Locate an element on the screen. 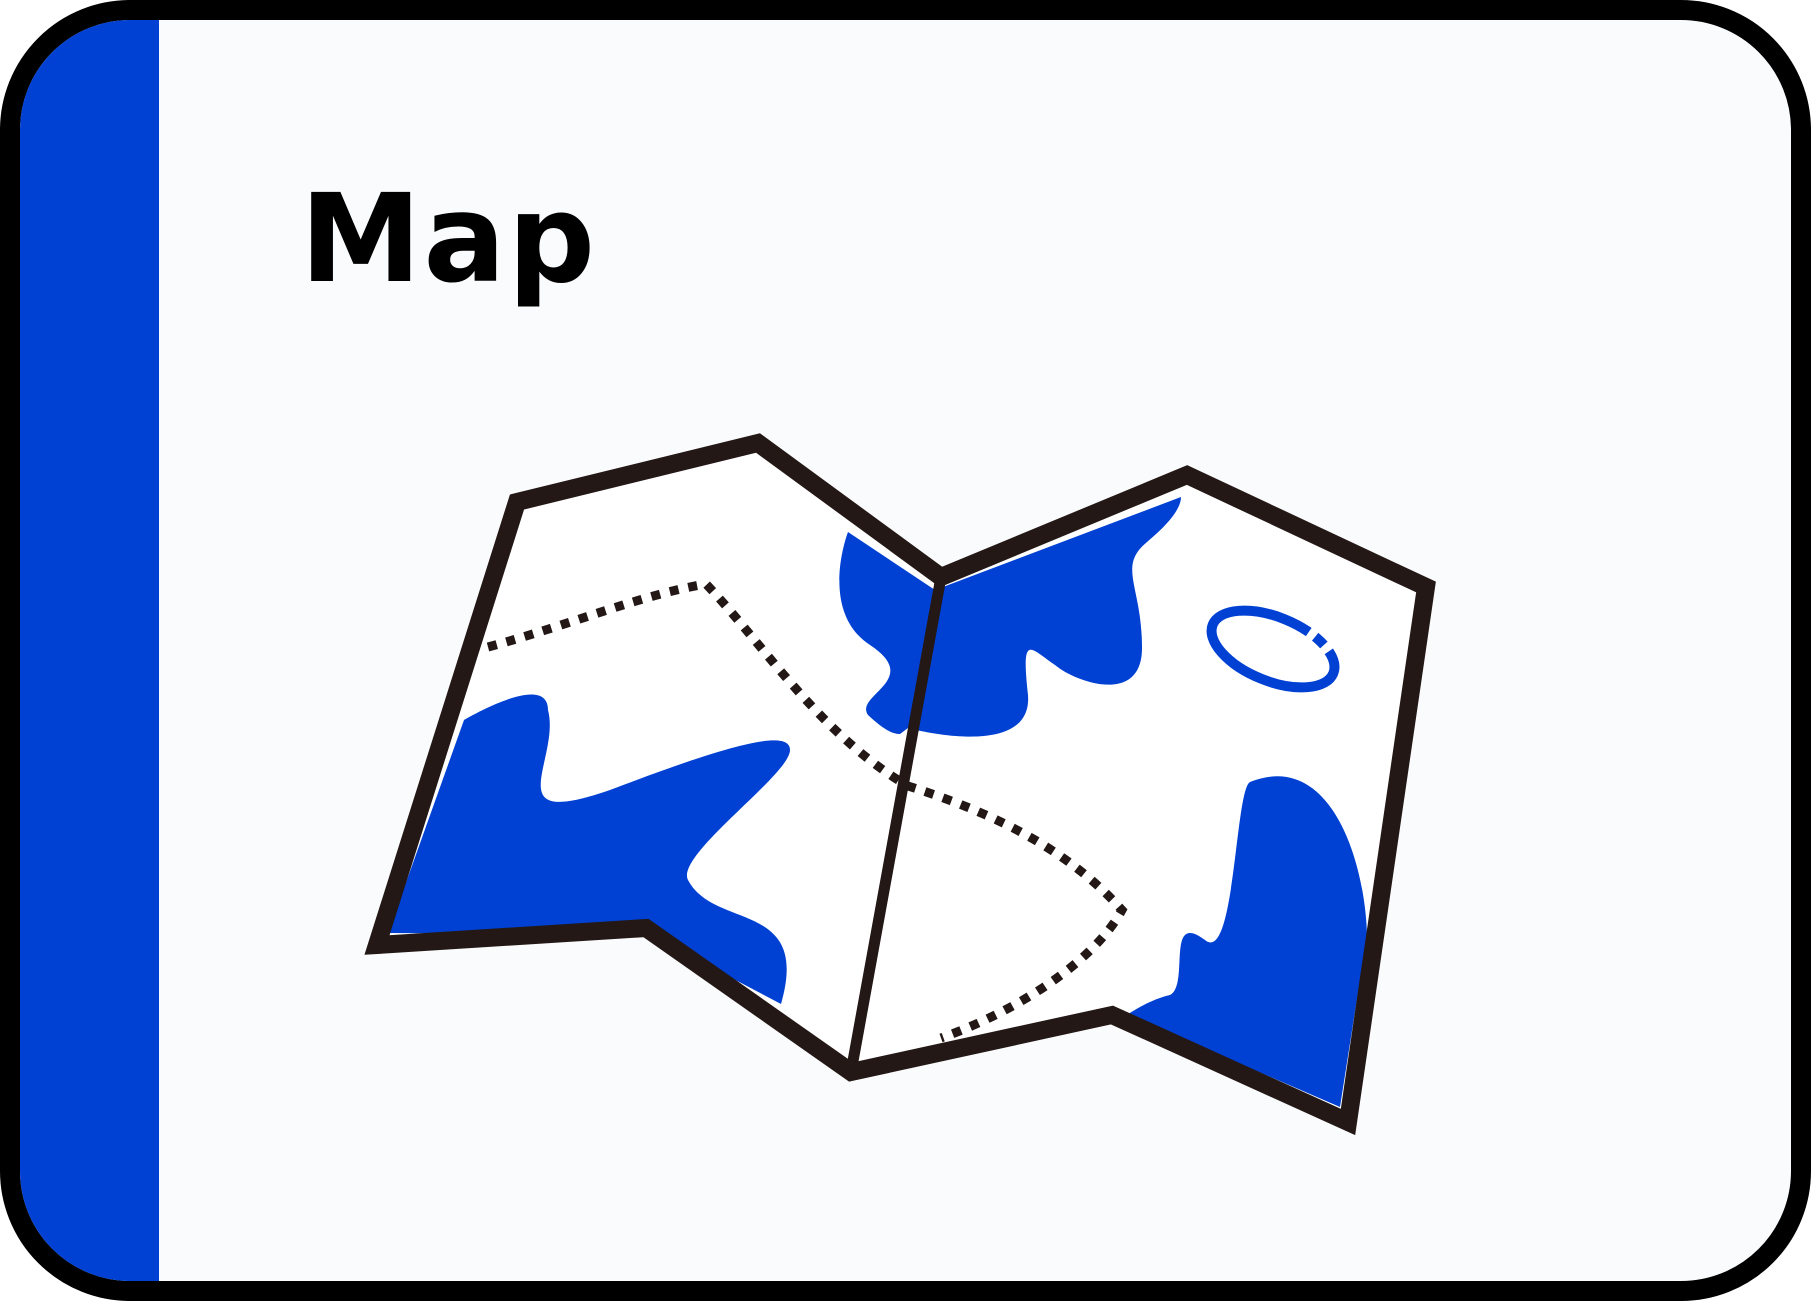 Image resolution: width=1811 pixels, height=1301 pixels. destination-ring is located at coordinates (1273, 649).